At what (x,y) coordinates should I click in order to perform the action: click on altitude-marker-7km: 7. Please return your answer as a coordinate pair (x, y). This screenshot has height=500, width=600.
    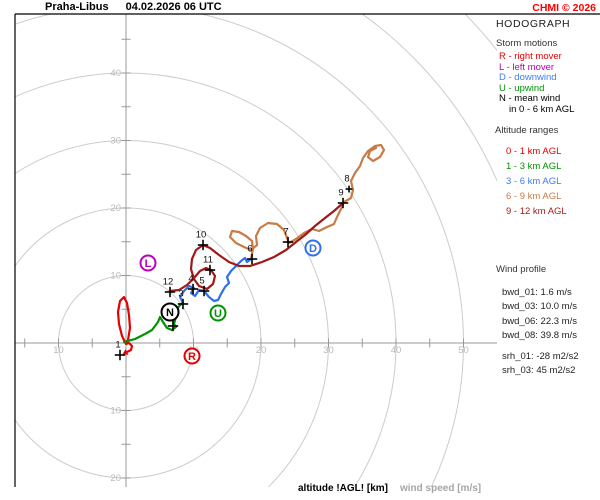
    Looking at the image, I should click on (288, 237).